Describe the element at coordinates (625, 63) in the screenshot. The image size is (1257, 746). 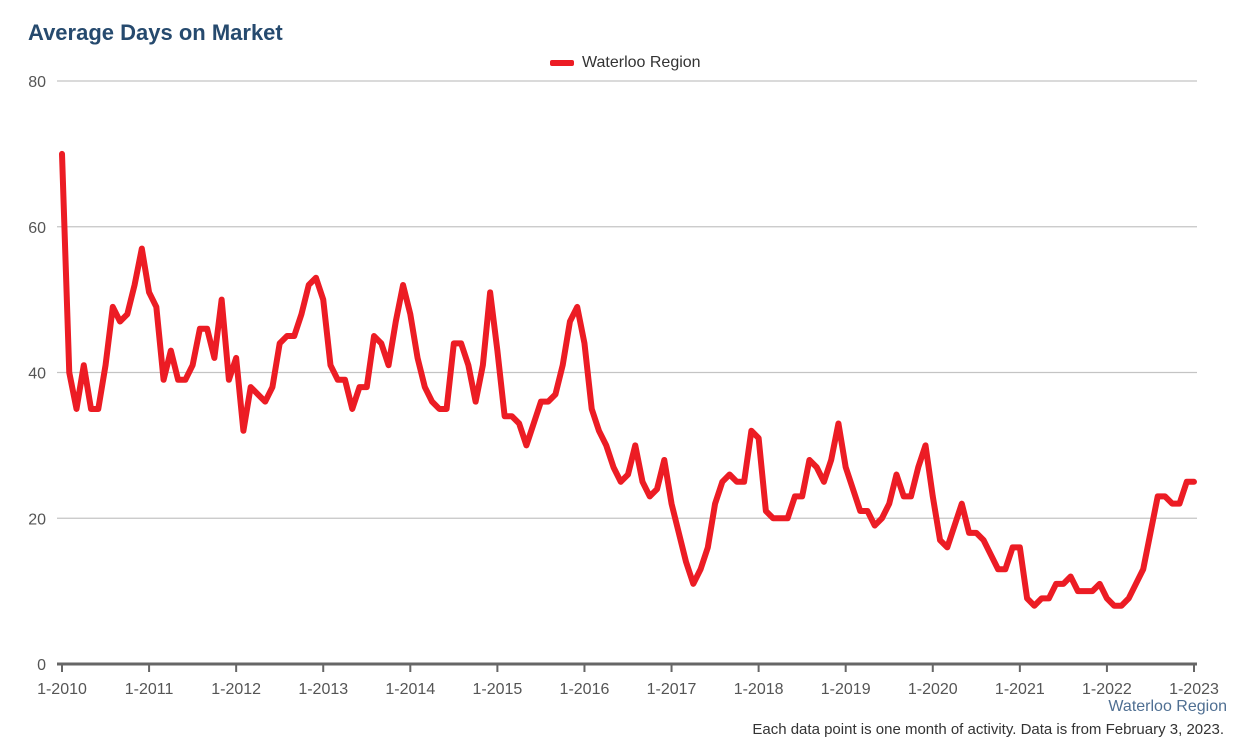
I see `legend: Waterloo Region` at that location.